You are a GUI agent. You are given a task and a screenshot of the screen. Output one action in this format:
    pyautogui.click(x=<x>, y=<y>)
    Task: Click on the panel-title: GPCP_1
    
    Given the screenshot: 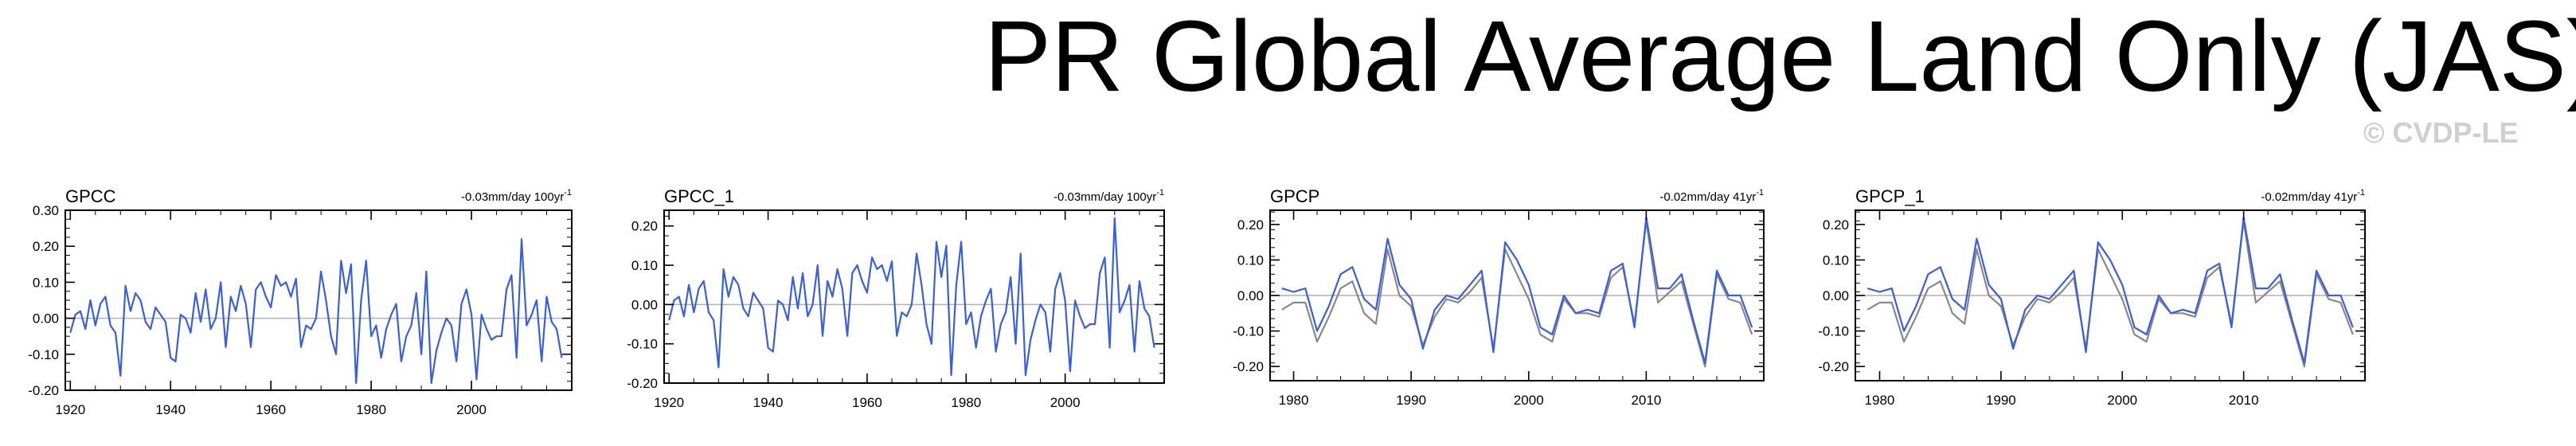 What is the action you would take?
    pyautogui.click(x=1890, y=196)
    